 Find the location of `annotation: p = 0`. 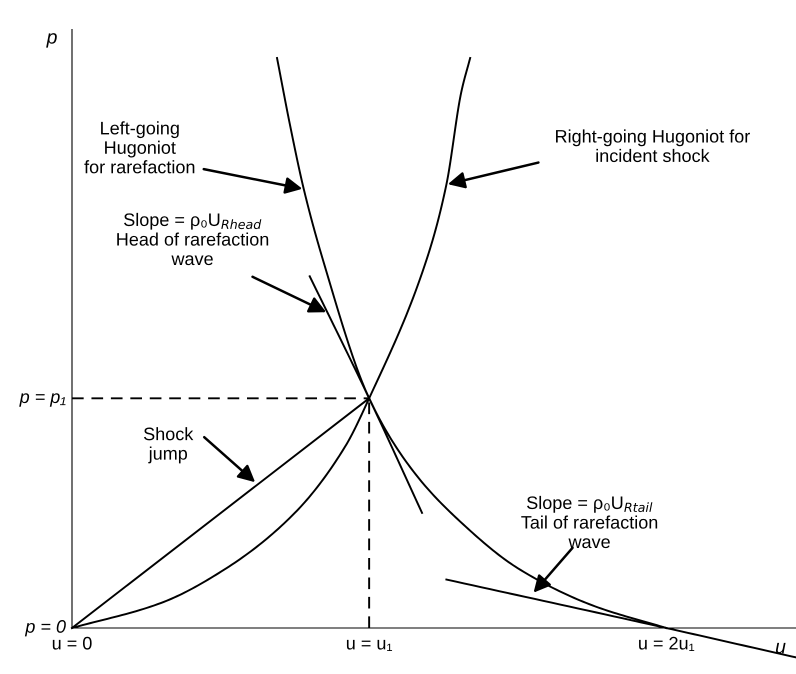

annotation: p = 0 is located at coordinates (45, 628).